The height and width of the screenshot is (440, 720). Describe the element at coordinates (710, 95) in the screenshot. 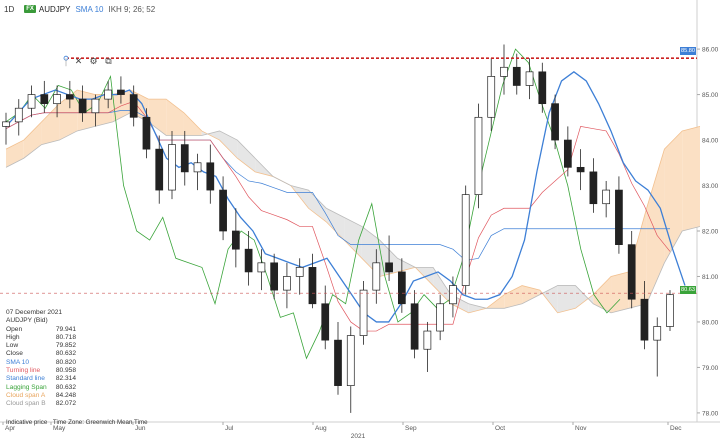

I see `price-tick-label: 85.00` at that location.